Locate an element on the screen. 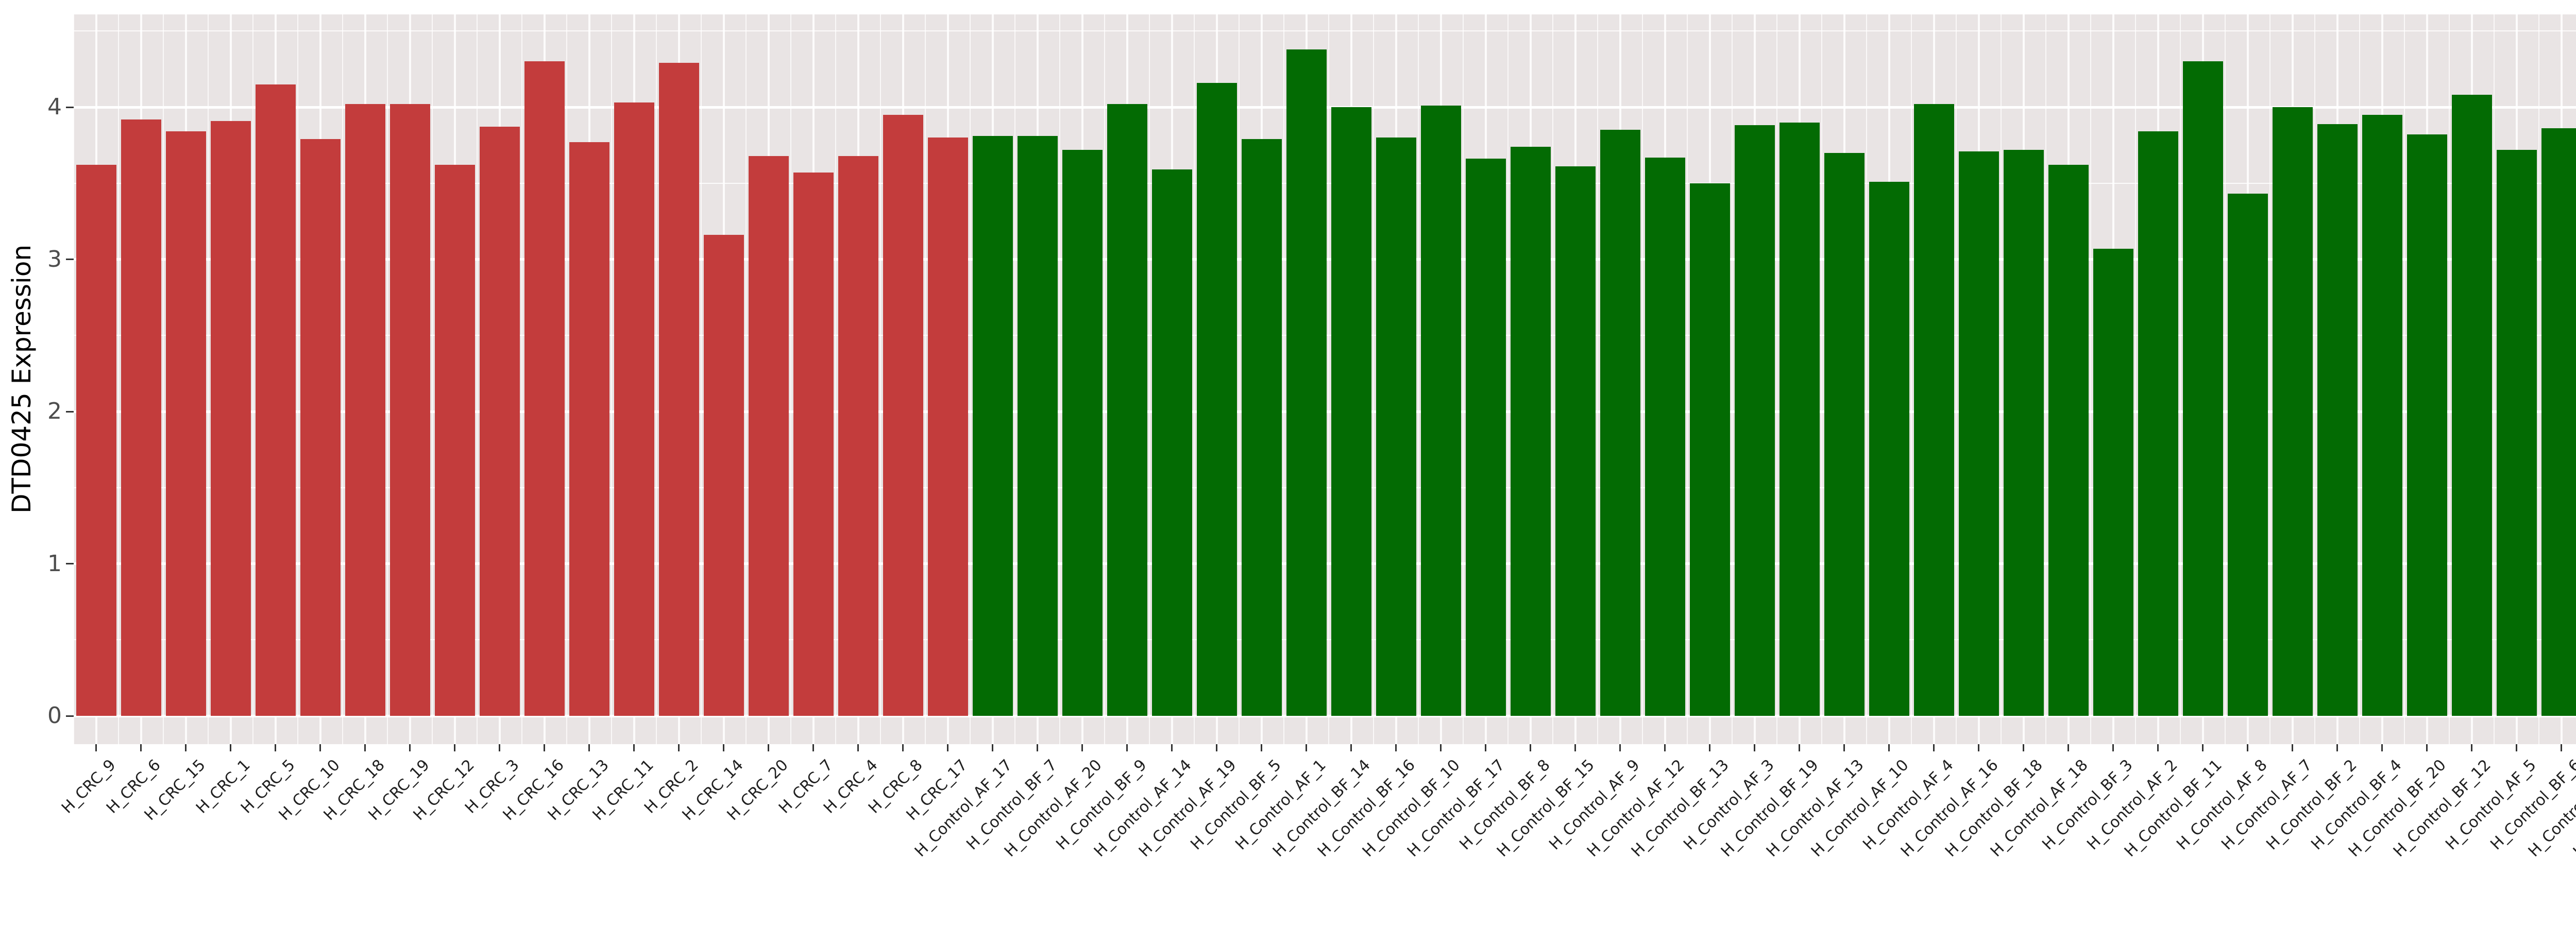 The height and width of the screenshot is (927, 2576). y-tick-label: 0 is located at coordinates (54, 715).